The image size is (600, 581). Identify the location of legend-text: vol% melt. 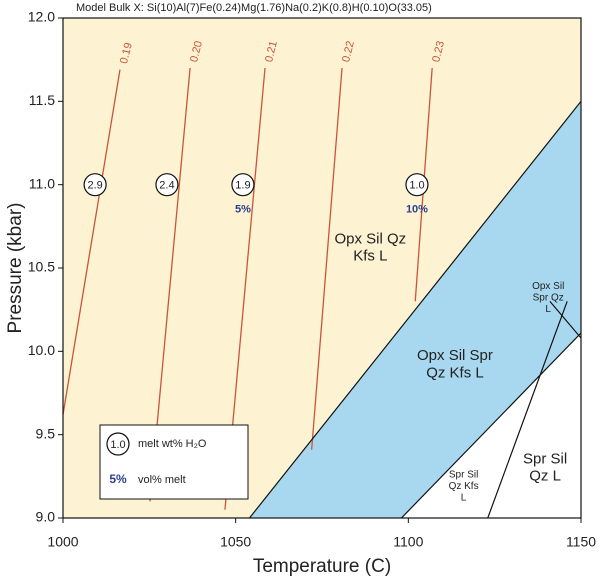
(162, 480).